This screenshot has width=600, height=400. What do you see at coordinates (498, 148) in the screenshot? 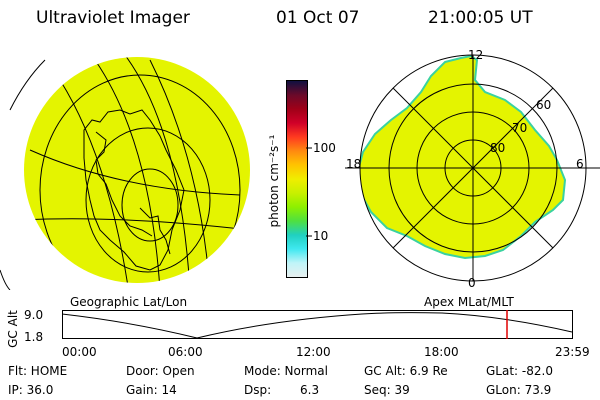
I see `lat-label-80: 80` at bounding box center [498, 148].